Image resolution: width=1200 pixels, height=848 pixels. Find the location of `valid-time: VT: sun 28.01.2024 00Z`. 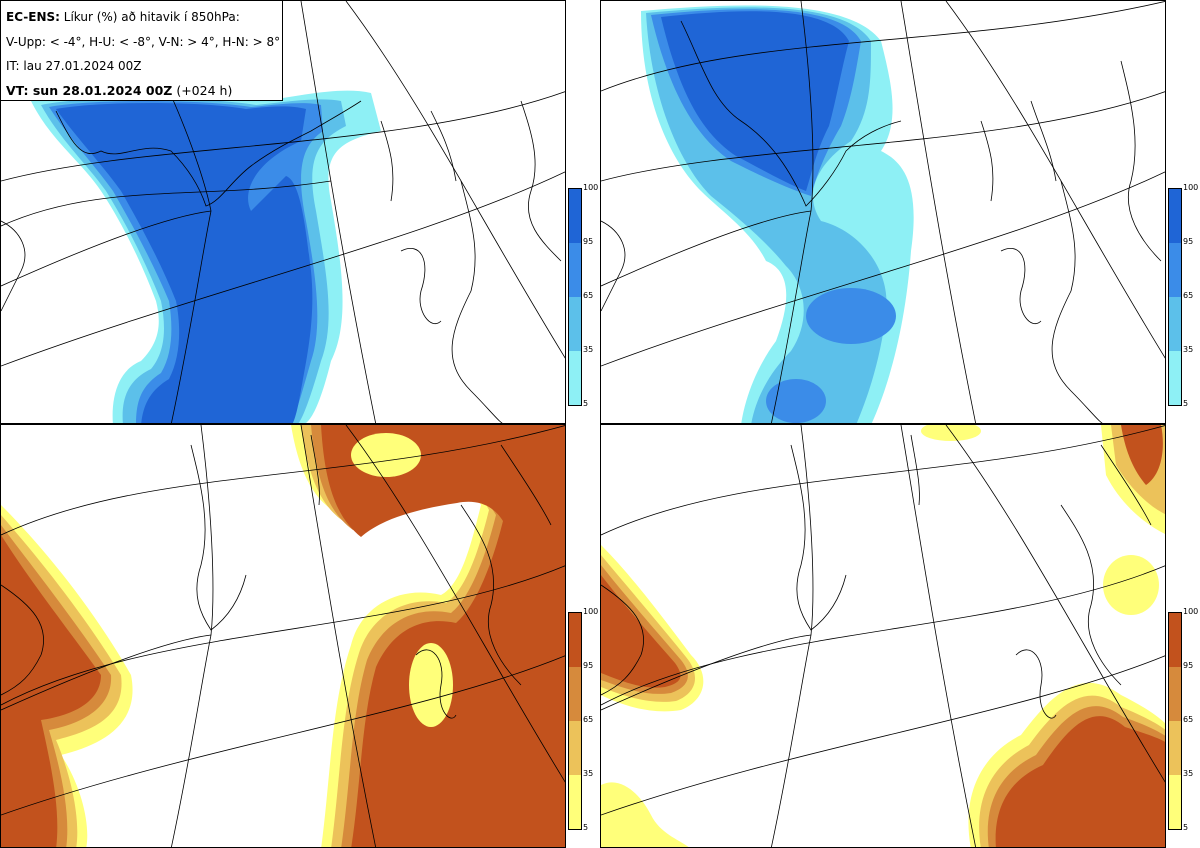

valid-time: VT: sun 28.01.2024 00Z is located at coordinates (89, 90).